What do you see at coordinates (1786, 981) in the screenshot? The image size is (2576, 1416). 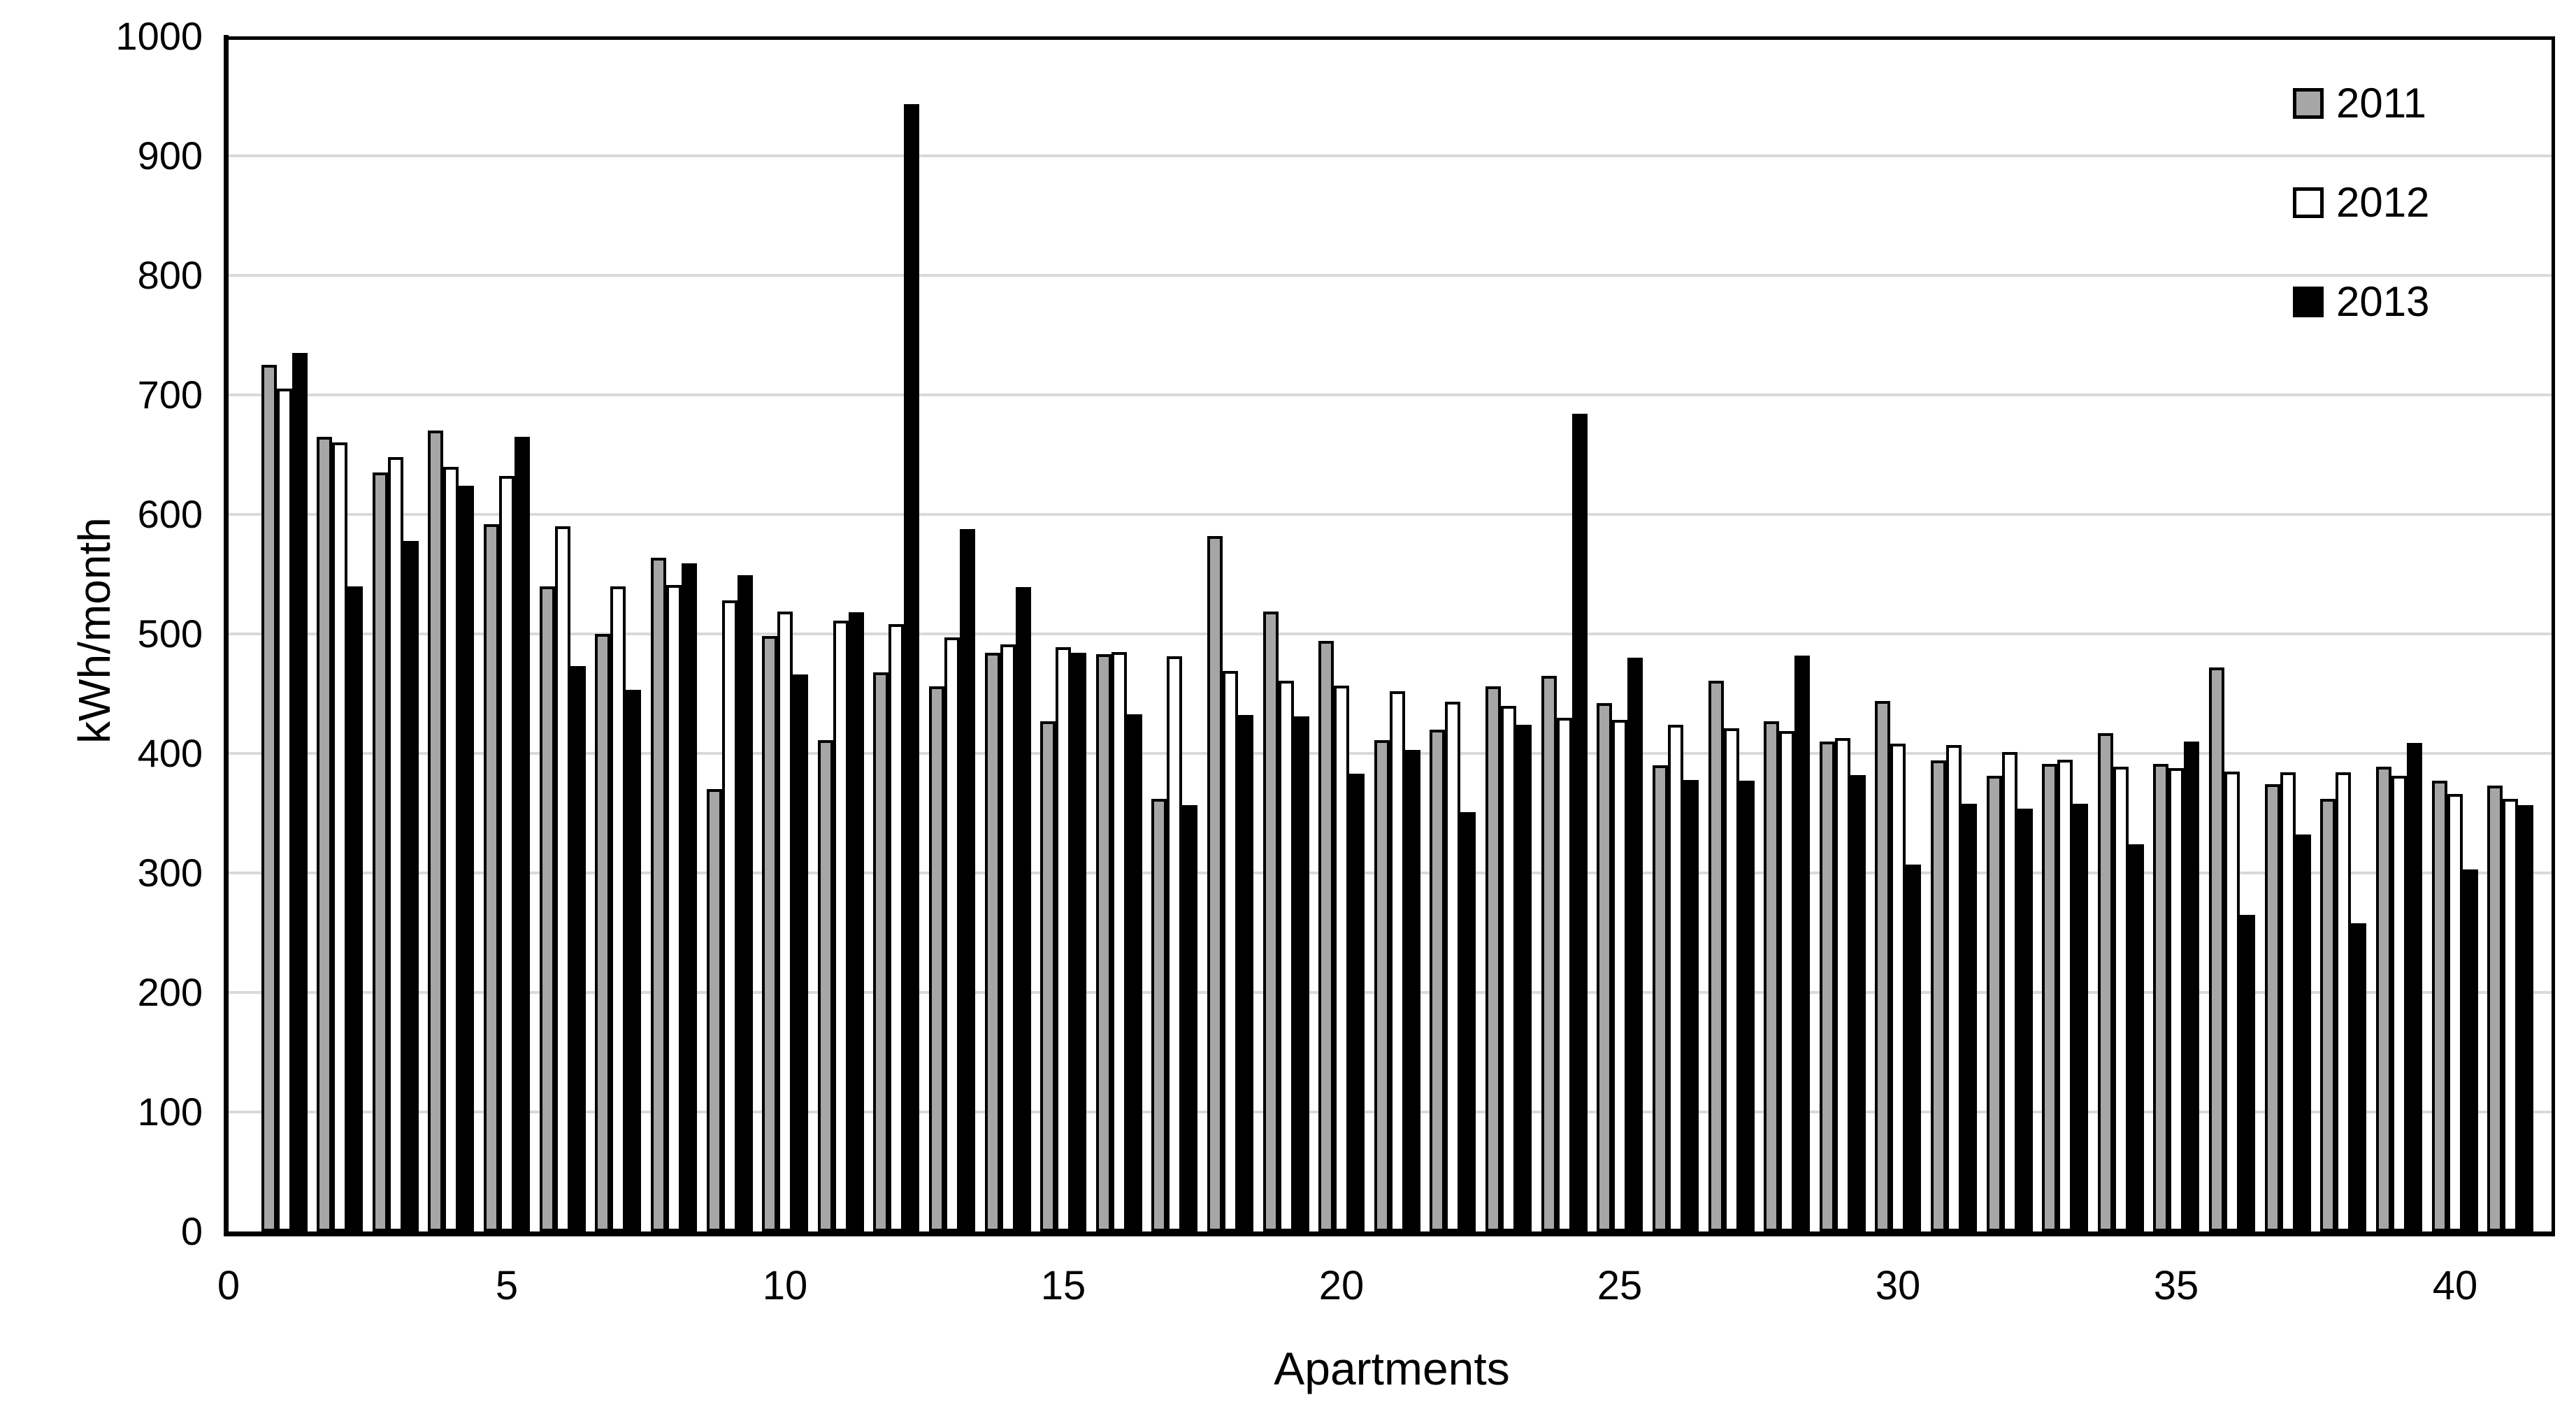 I see `bar-2012-apt28` at bounding box center [1786, 981].